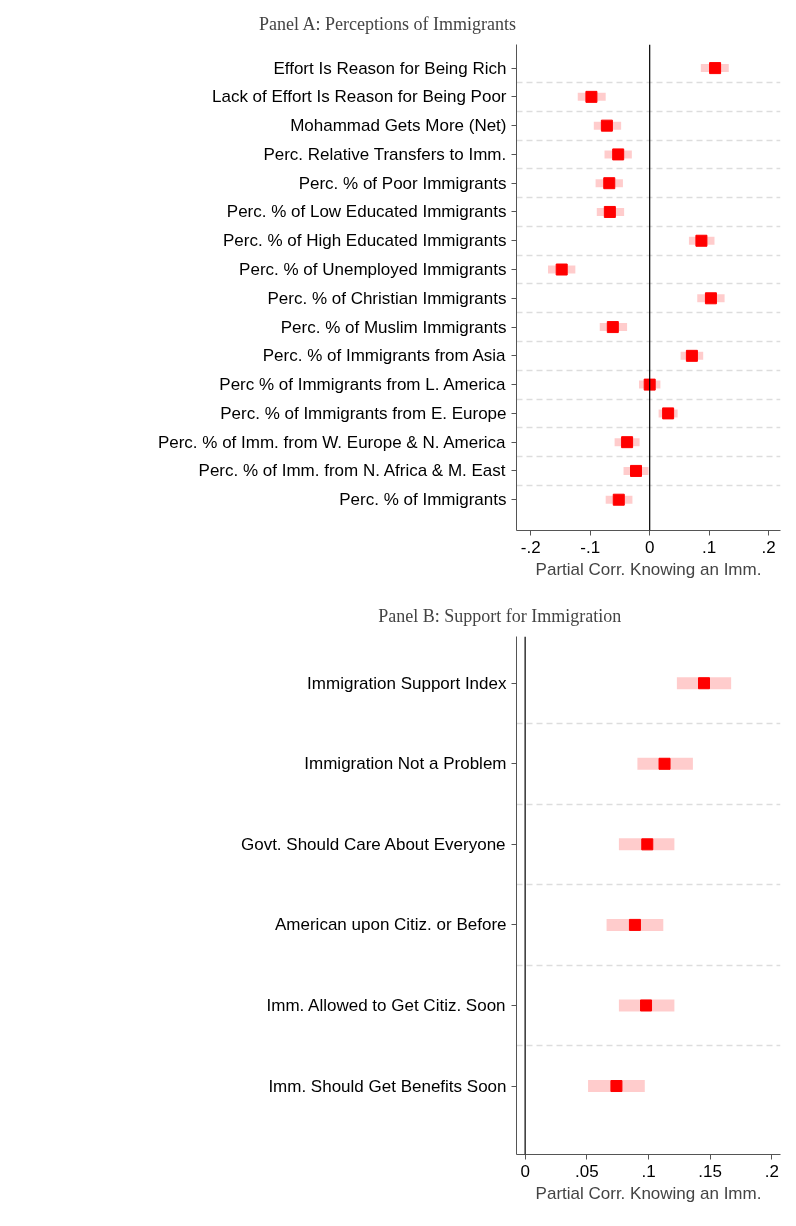 Image resolution: width=796 pixels, height=1226 pixels. I want to click on y-tick-label: Govt. Should Care About Everyone, so click(373, 844).